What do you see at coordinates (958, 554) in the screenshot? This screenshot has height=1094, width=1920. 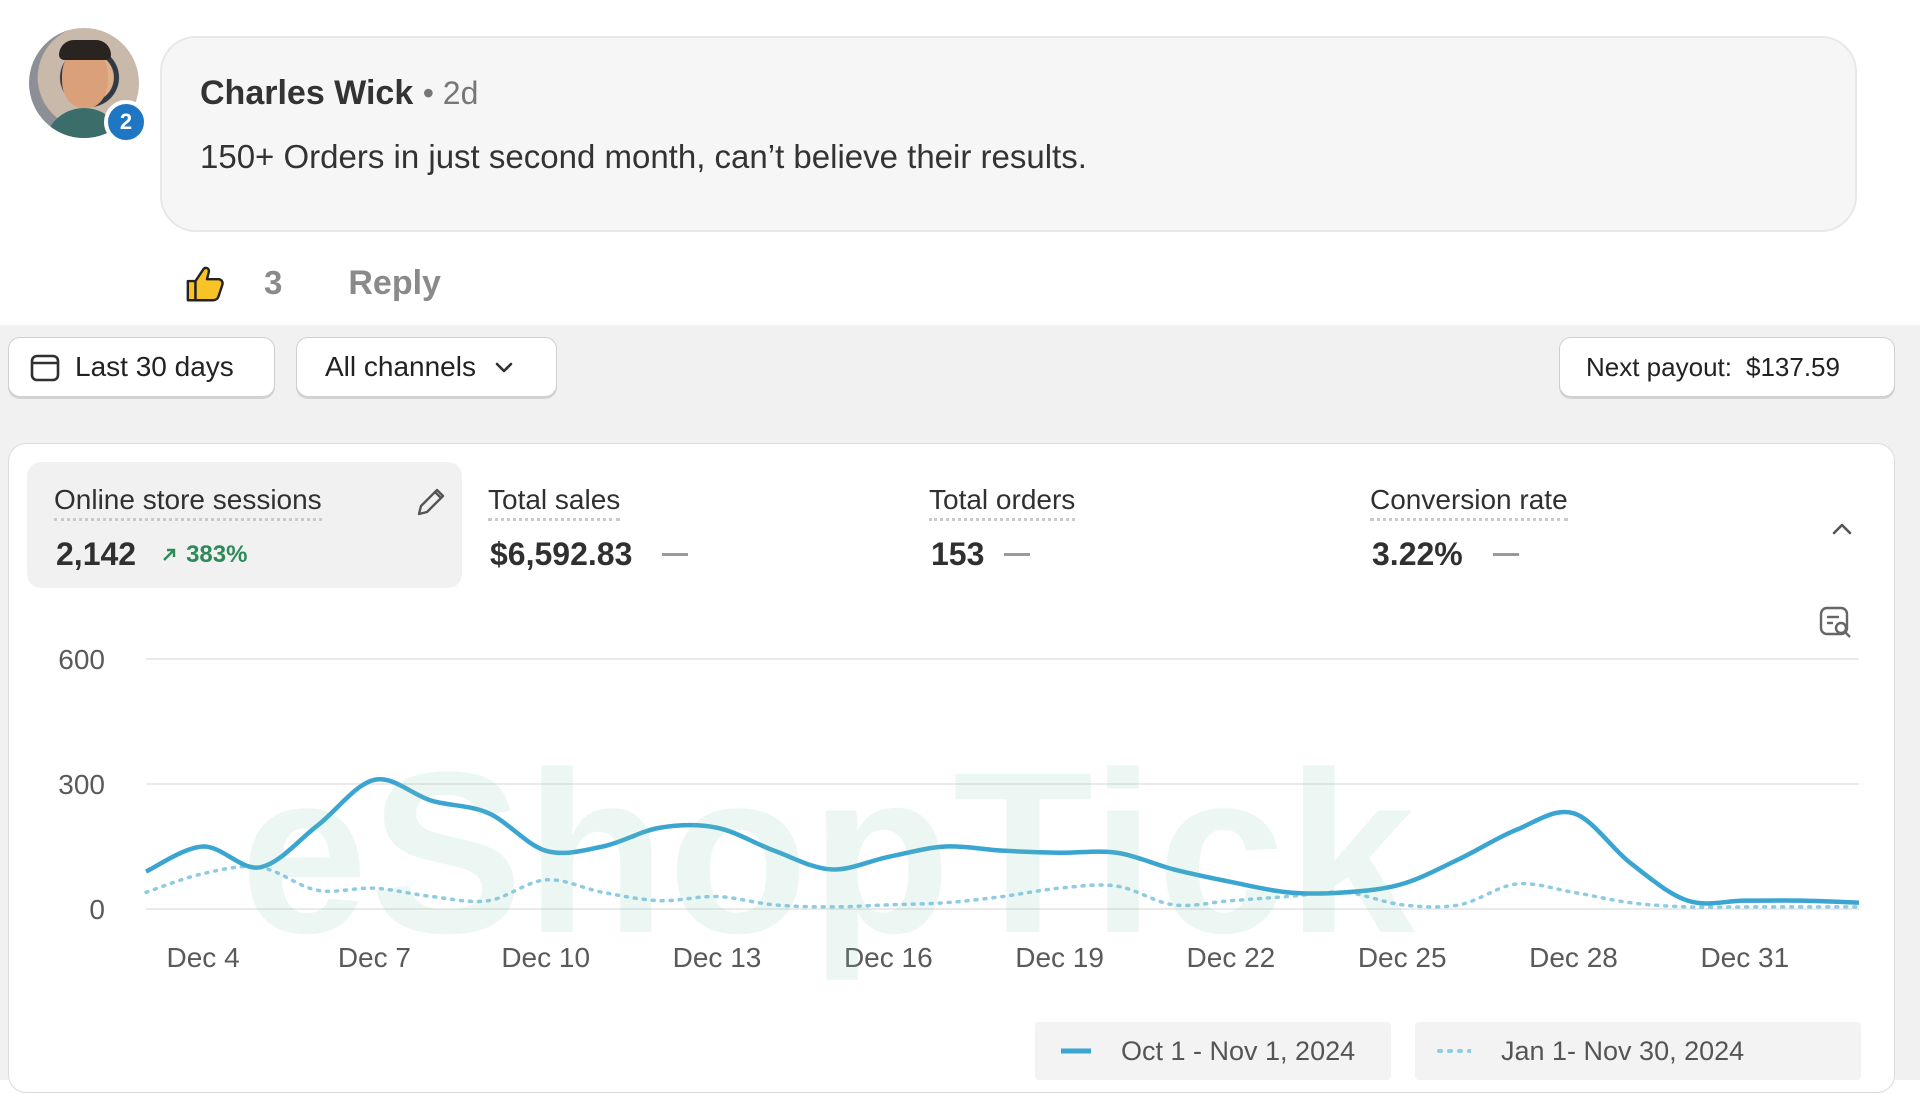 I see `total-orders-value: 153` at bounding box center [958, 554].